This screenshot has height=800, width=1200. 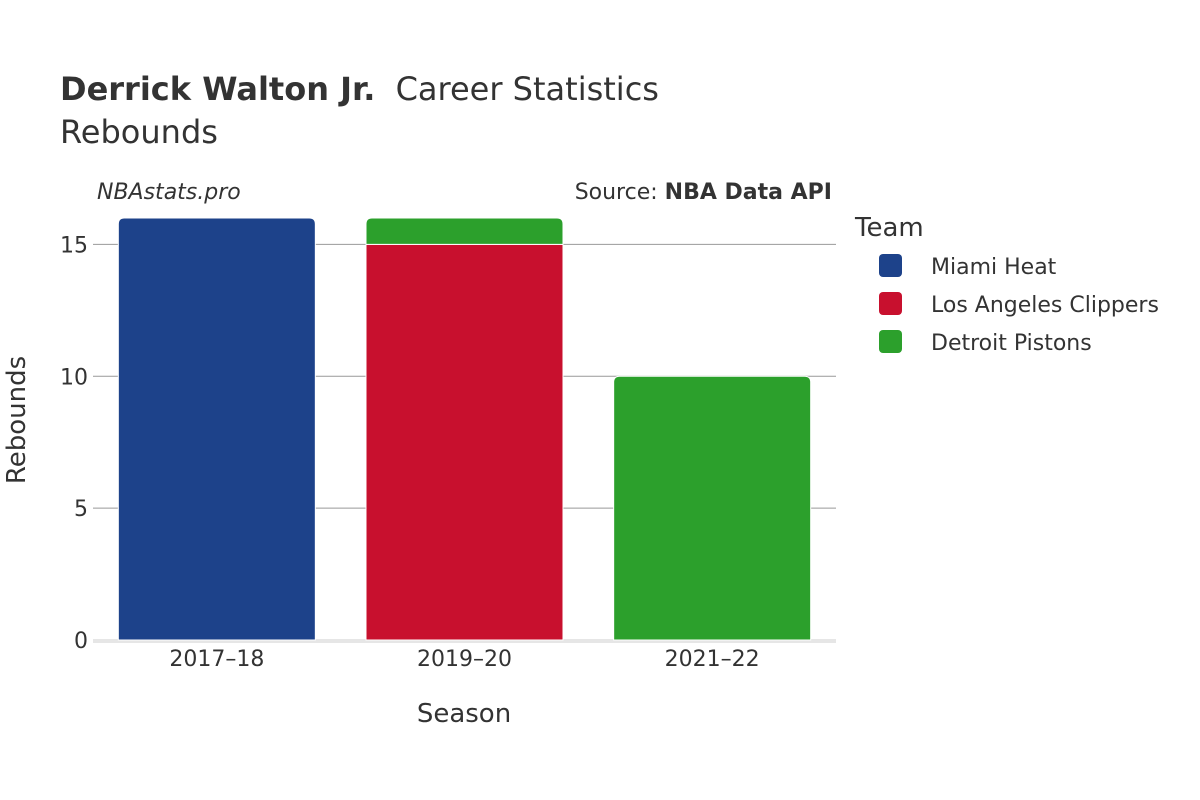 What do you see at coordinates (81, 509) in the screenshot?
I see `y-tick-label: 5` at bounding box center [81, 509].